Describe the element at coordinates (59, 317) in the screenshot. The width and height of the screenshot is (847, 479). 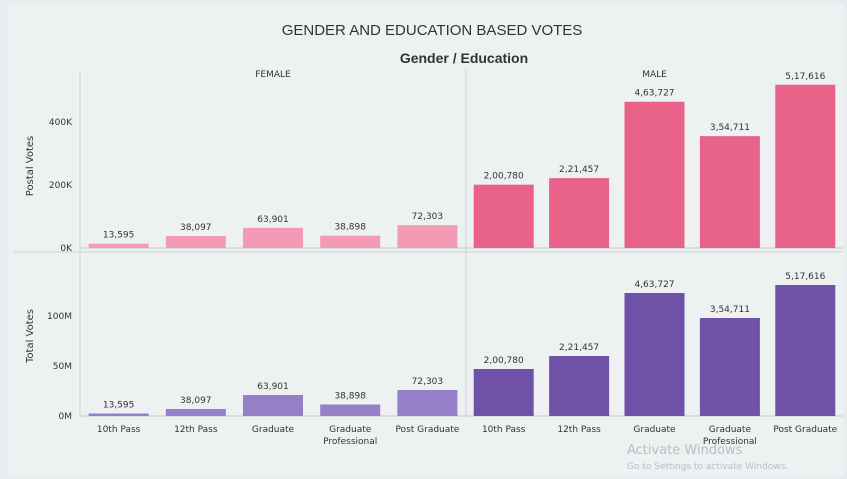
I see `y-tick-label: 100M` at that location.